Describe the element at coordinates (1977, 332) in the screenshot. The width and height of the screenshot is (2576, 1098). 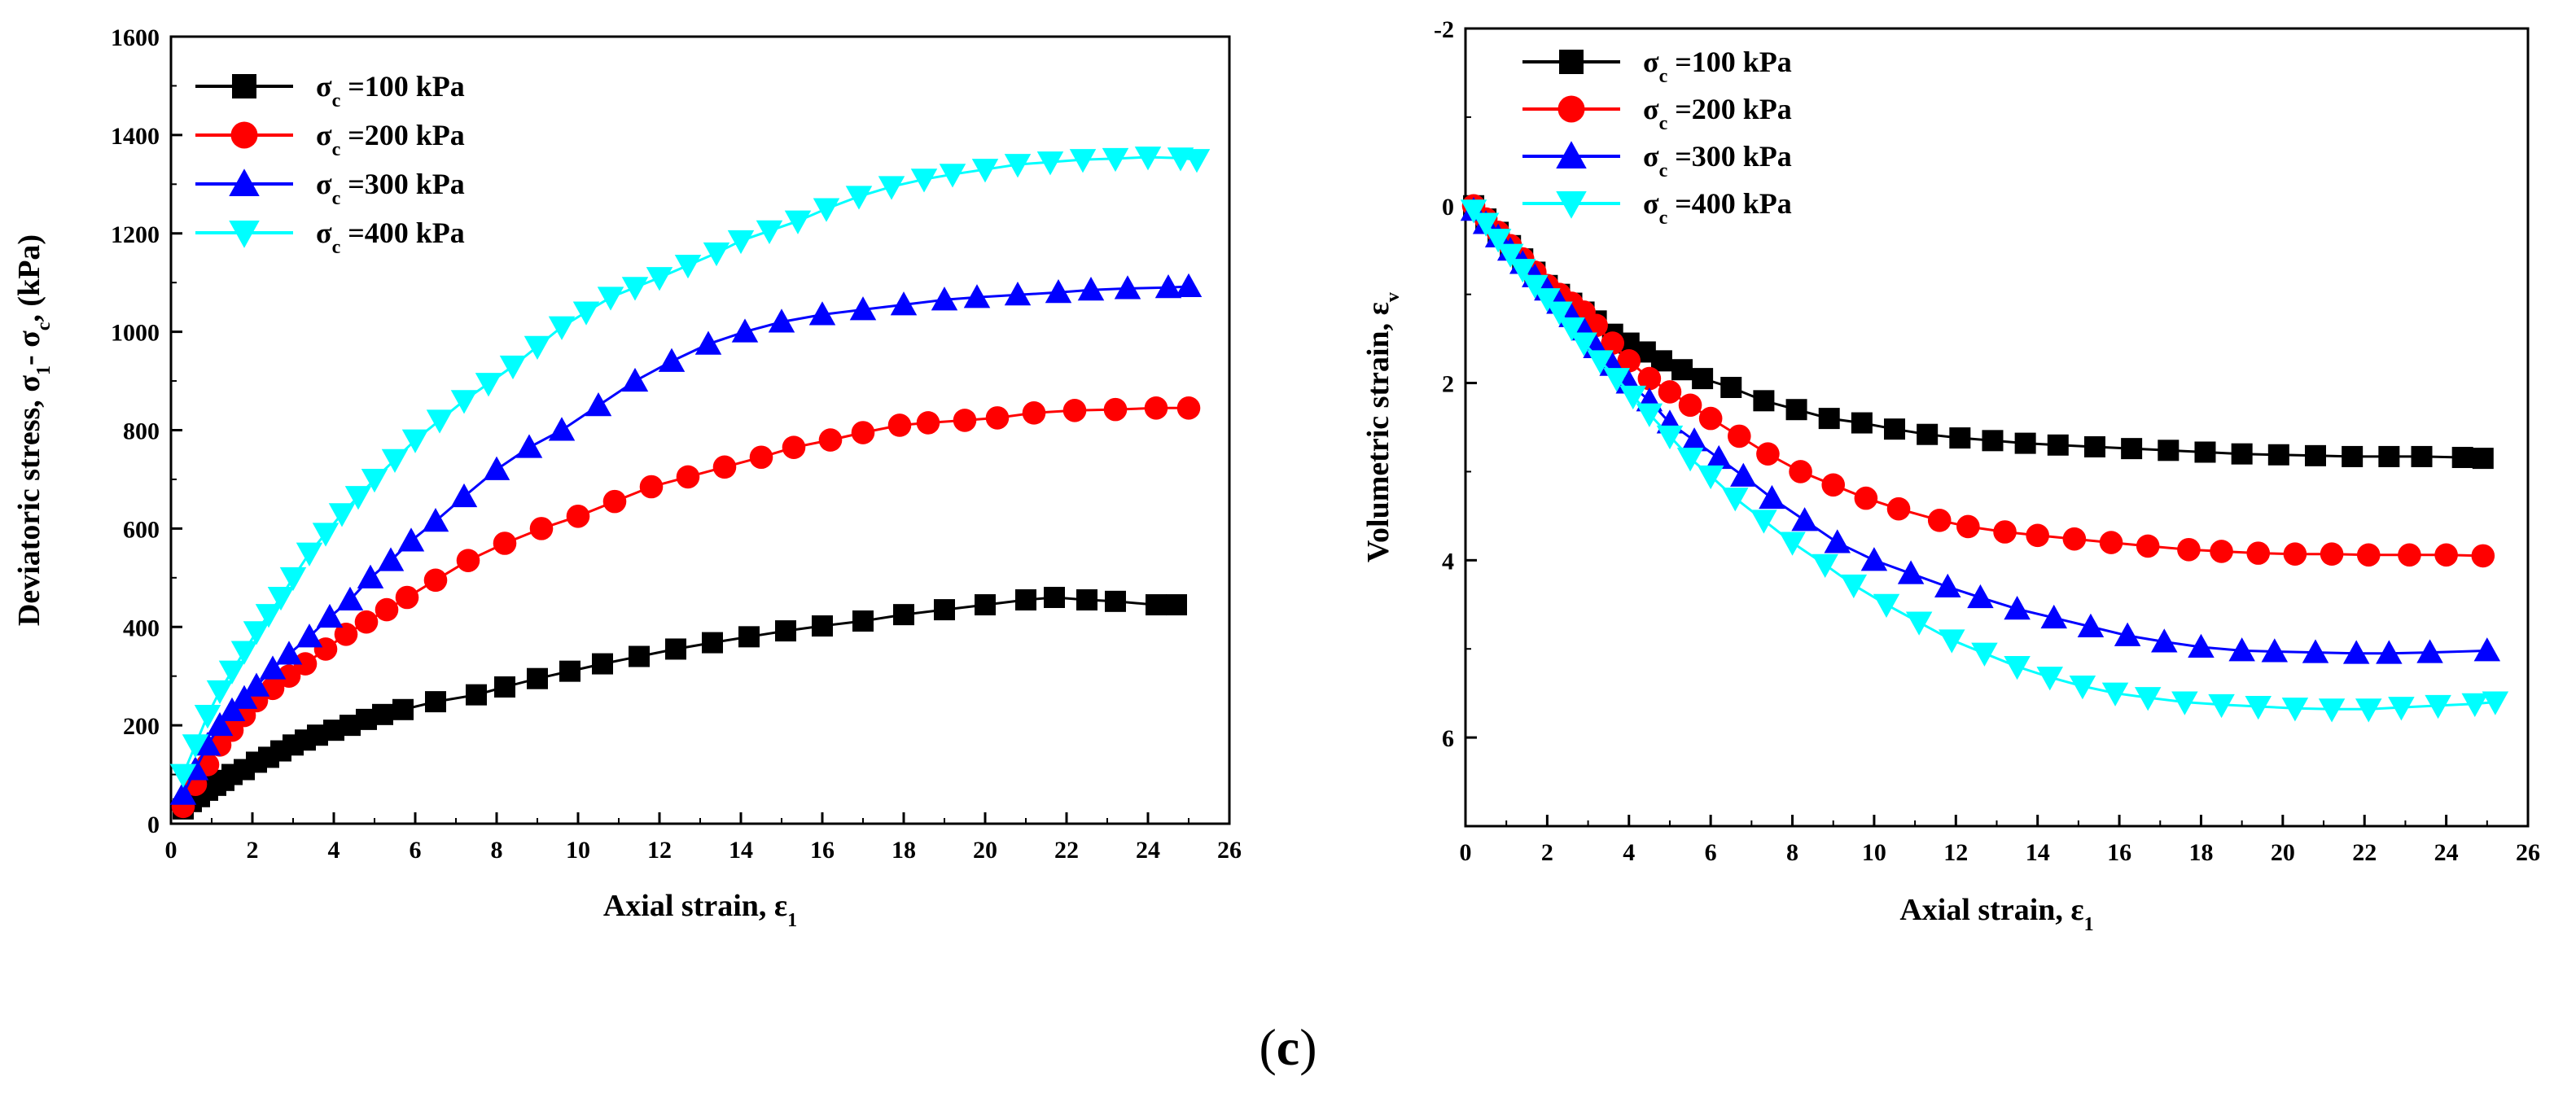
I see `series-line` at that location.